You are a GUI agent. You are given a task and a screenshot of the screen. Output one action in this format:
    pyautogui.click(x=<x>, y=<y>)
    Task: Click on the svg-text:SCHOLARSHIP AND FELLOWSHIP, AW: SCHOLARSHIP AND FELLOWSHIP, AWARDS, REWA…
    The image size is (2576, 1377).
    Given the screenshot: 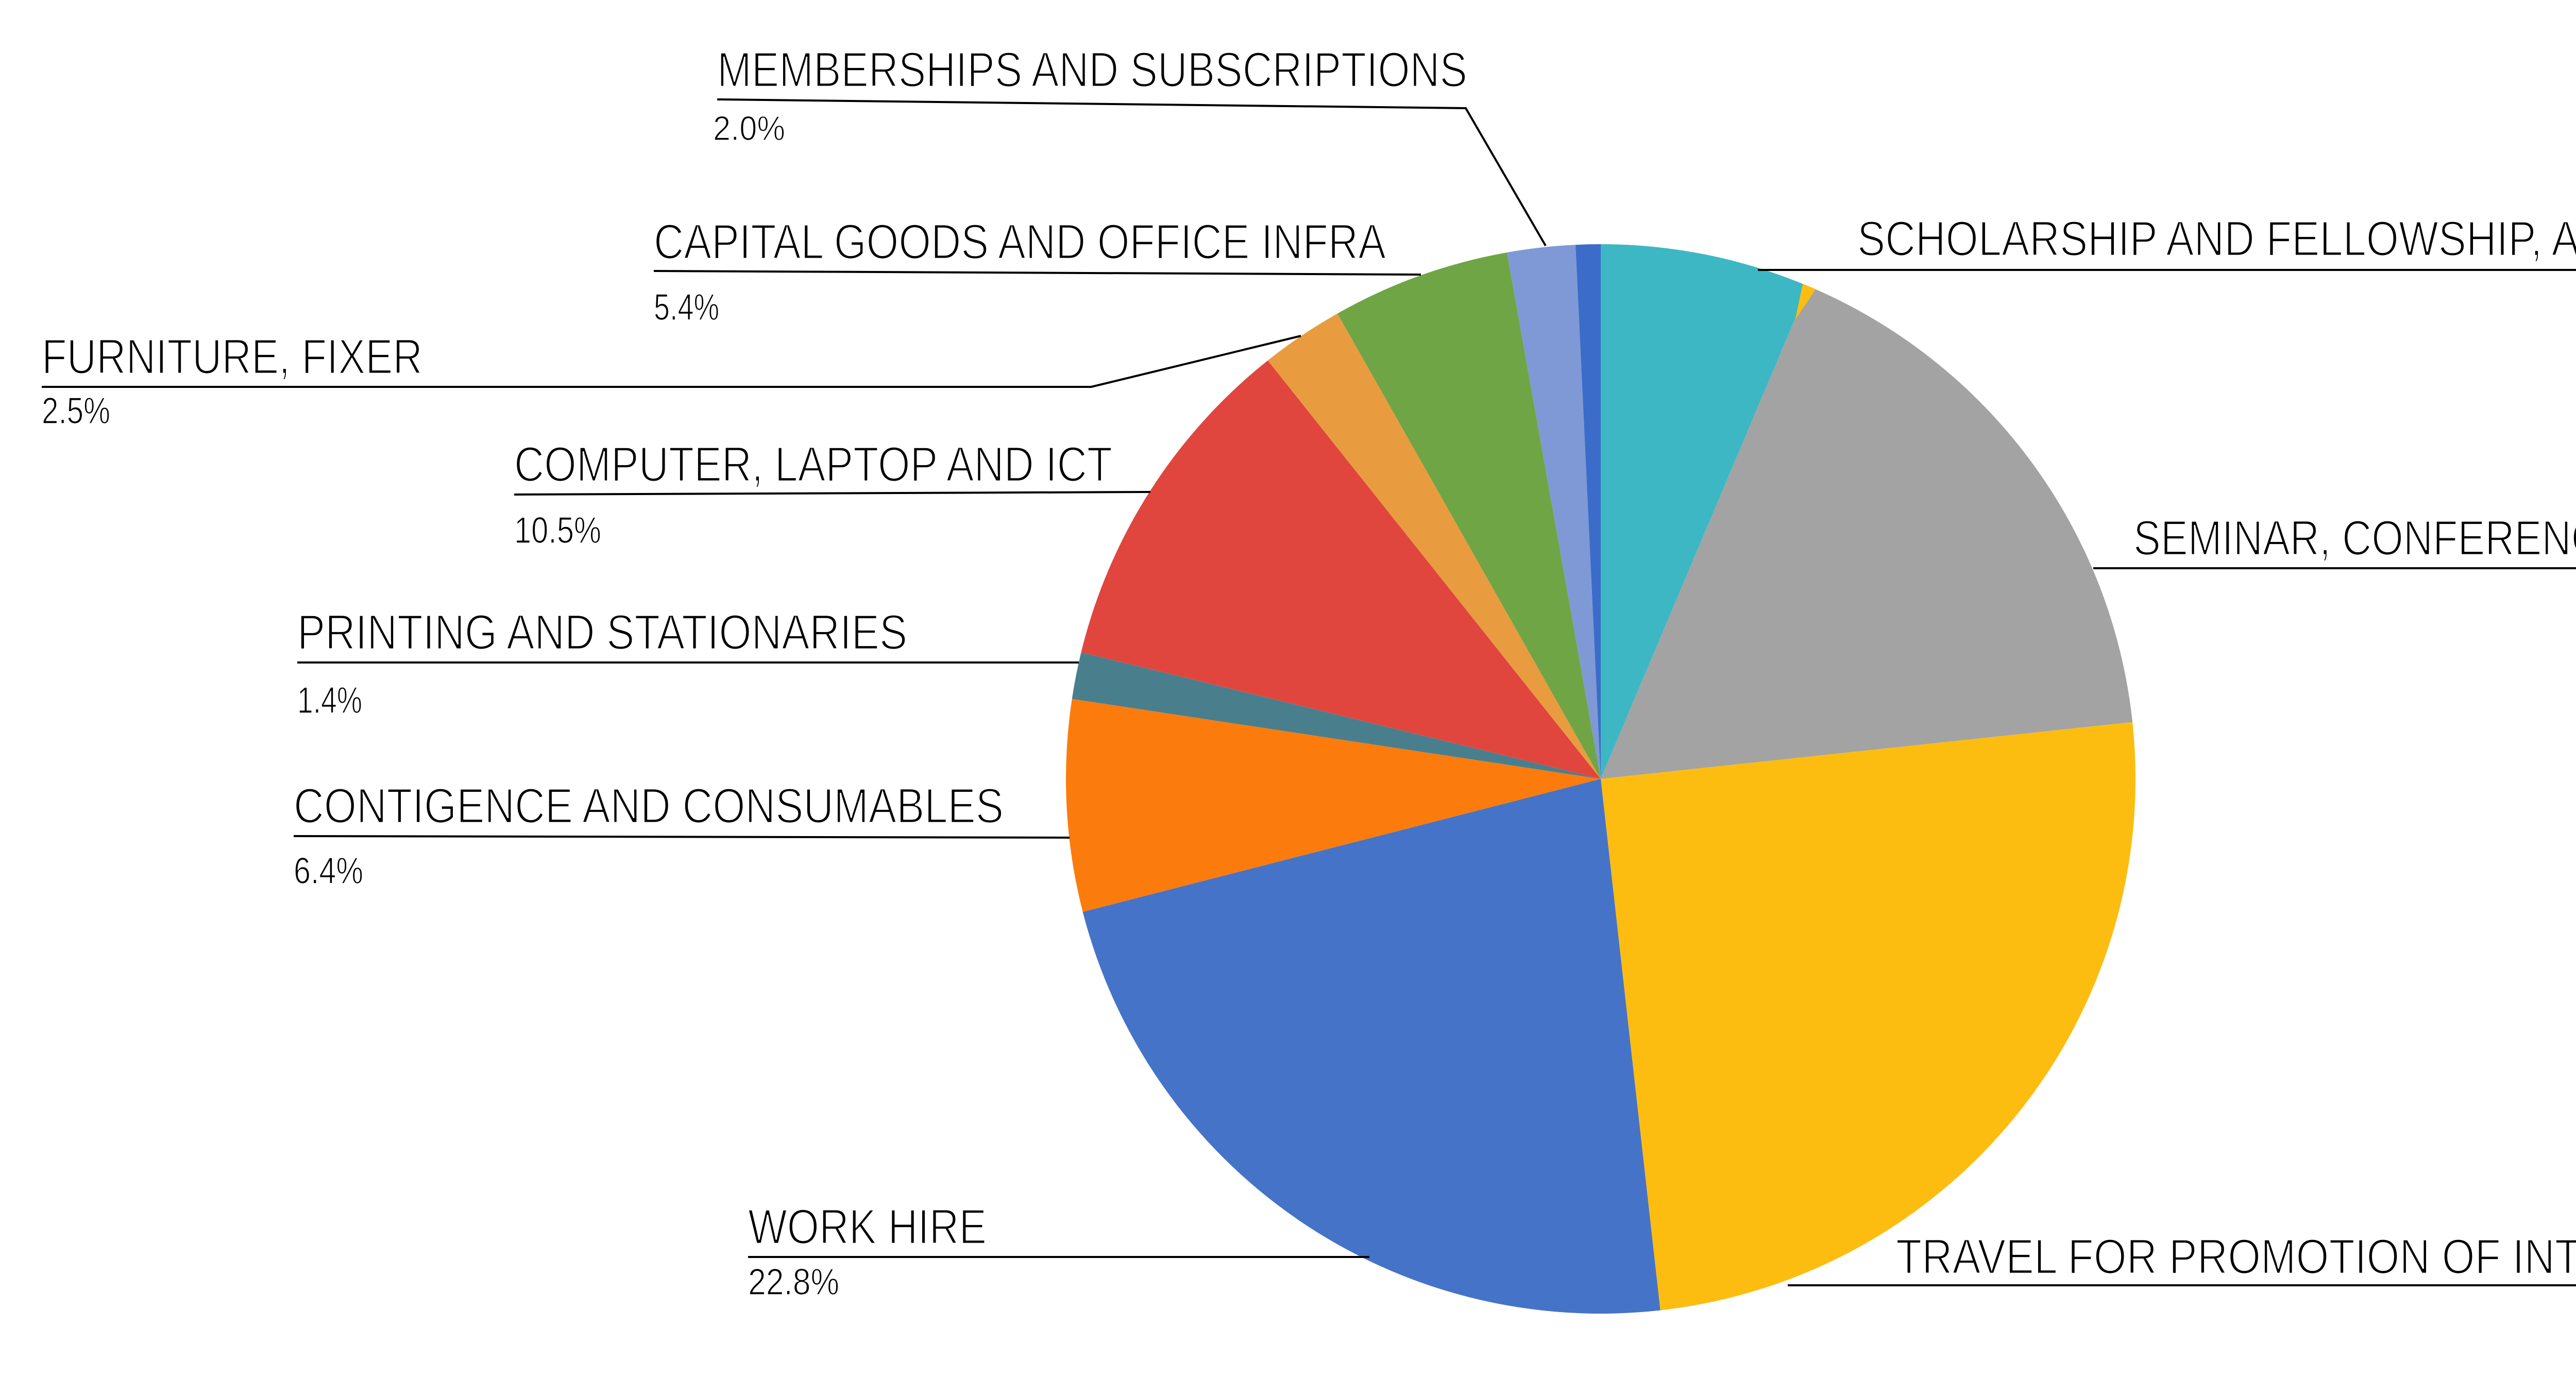 What is the action you would take?
    pyautogui.click(x=2216, y=238)
    